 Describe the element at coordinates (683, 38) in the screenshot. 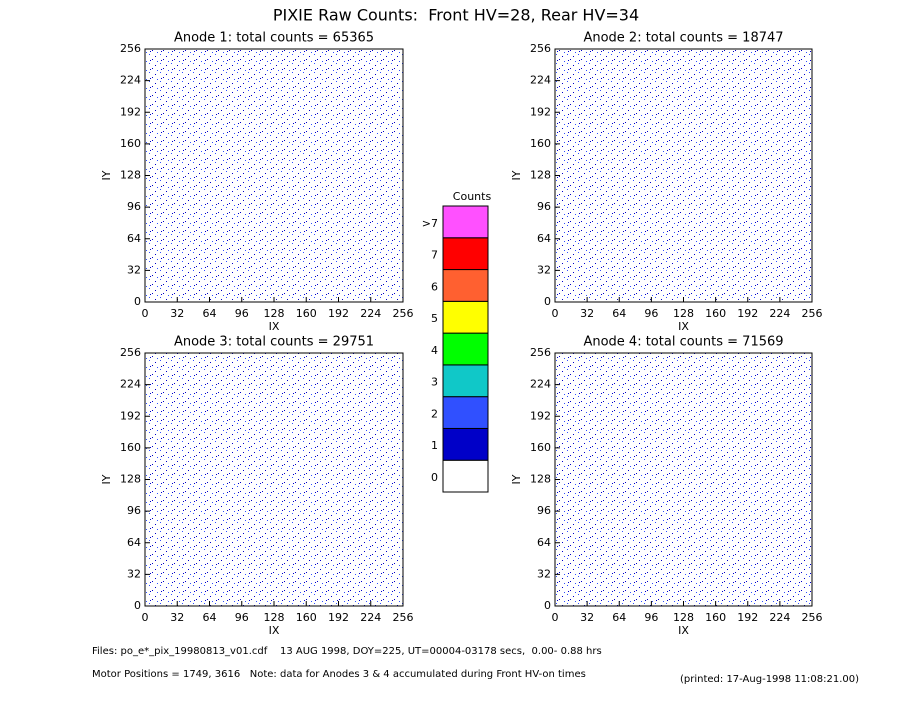

I see `panel-title: Anode 2: total counts = 18747` at that location.